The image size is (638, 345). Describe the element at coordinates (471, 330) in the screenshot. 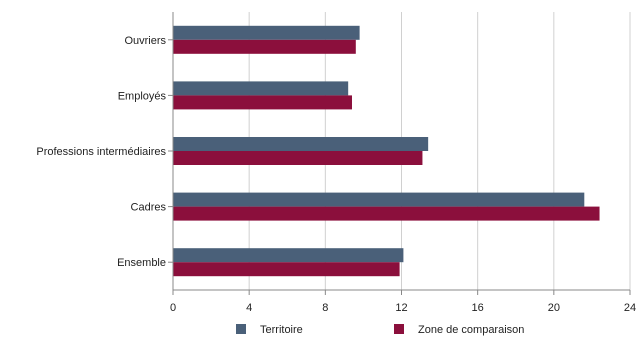

I see `legend-label: Zone de comparaison` at that location.